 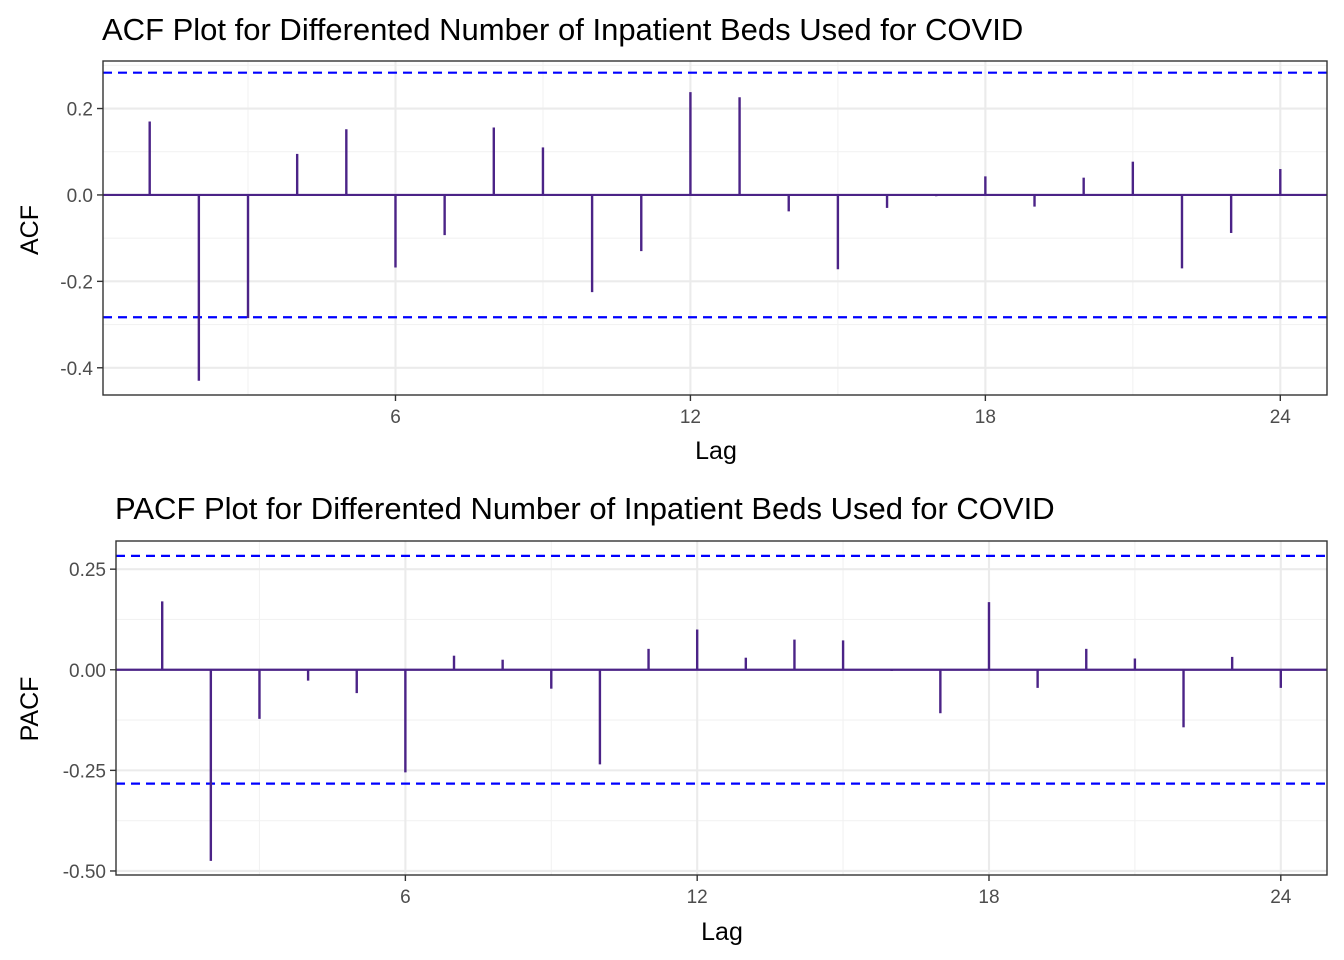 What do you see at coordinates (87, 671) in the screenshot?
I see `y-tick-label: 0.00` at bounding box center [87, 671].